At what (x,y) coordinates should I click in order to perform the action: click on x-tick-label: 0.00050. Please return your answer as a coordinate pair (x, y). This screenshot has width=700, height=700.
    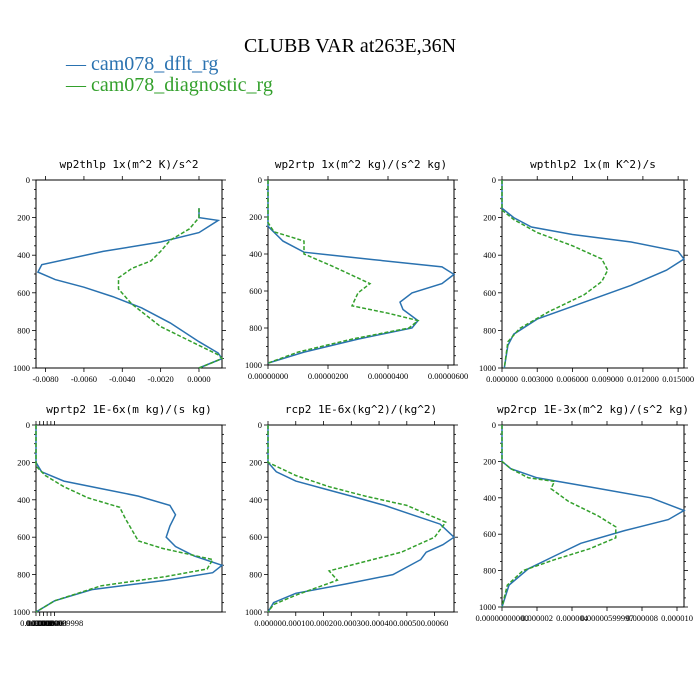
    Looking at the image, I should click on (407, 623).